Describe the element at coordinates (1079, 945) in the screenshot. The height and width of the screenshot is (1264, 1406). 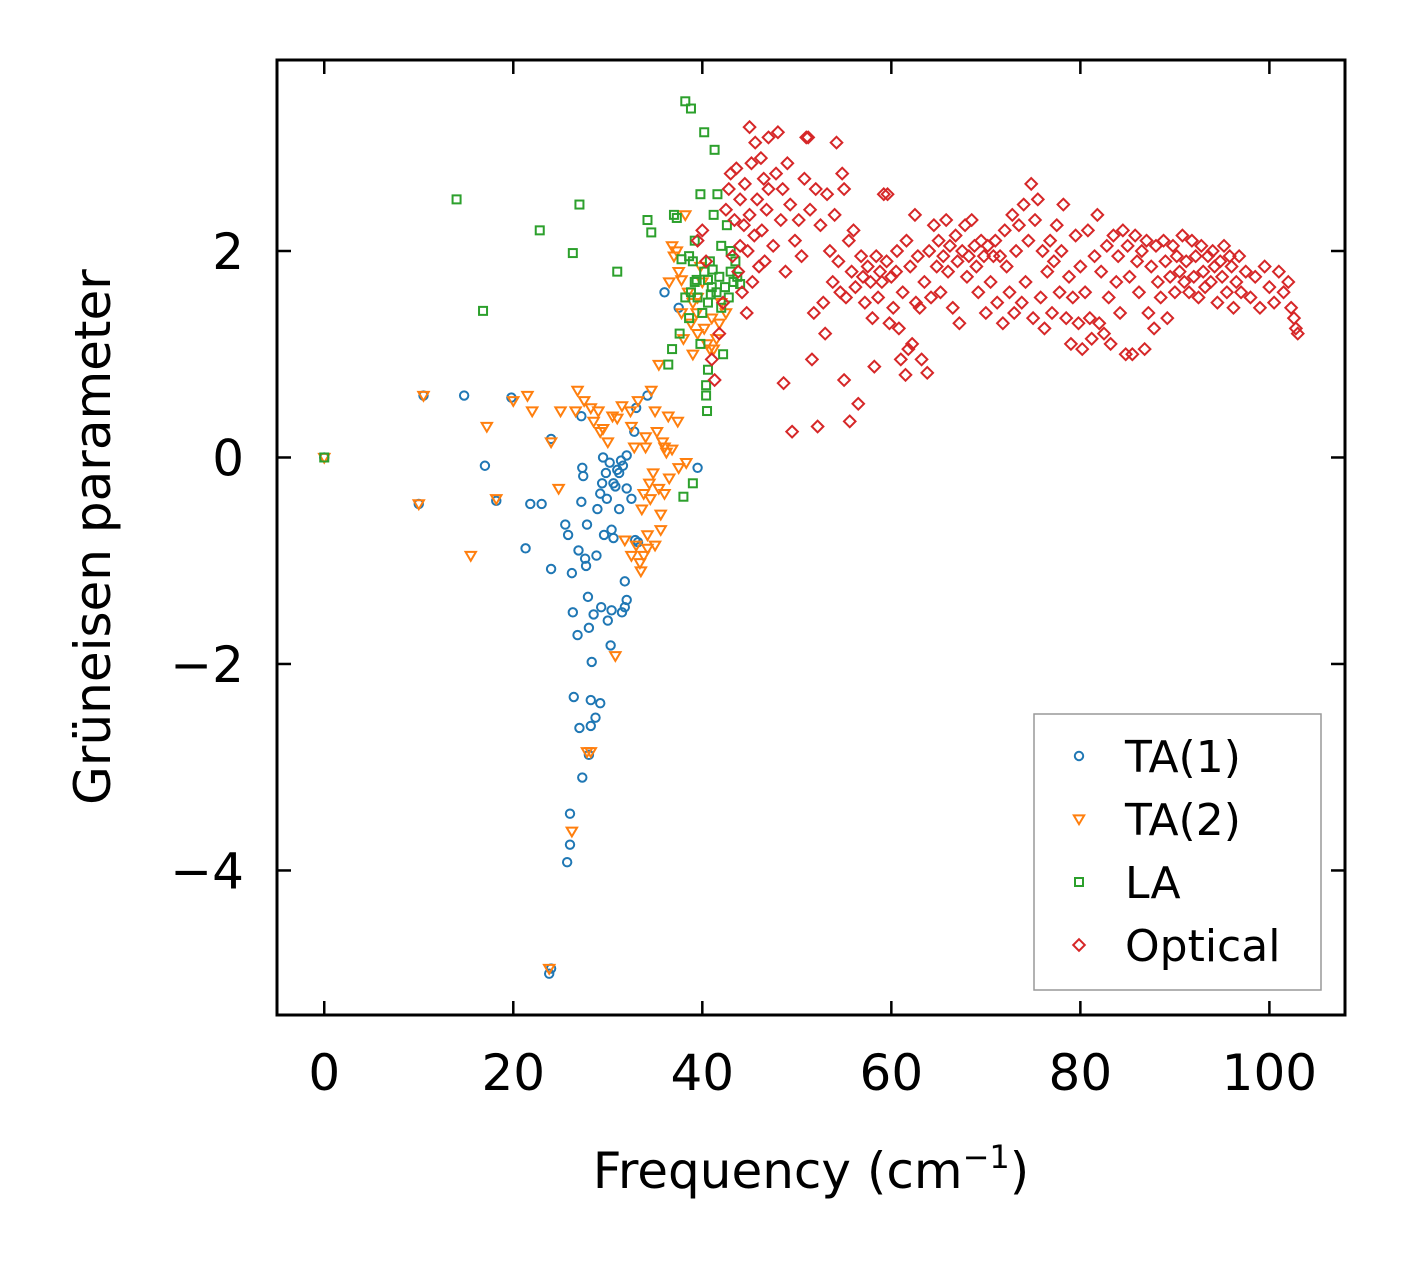
I see `legend-marker-optical` at that location.